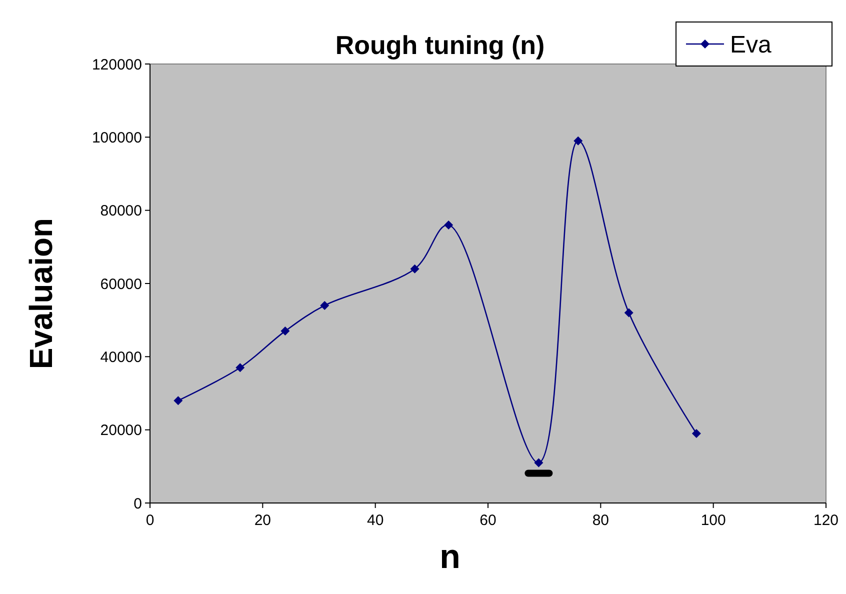 This screenshot has height=594, width=846. I want to click on y-tick-label: 80000, so click(121, 211).